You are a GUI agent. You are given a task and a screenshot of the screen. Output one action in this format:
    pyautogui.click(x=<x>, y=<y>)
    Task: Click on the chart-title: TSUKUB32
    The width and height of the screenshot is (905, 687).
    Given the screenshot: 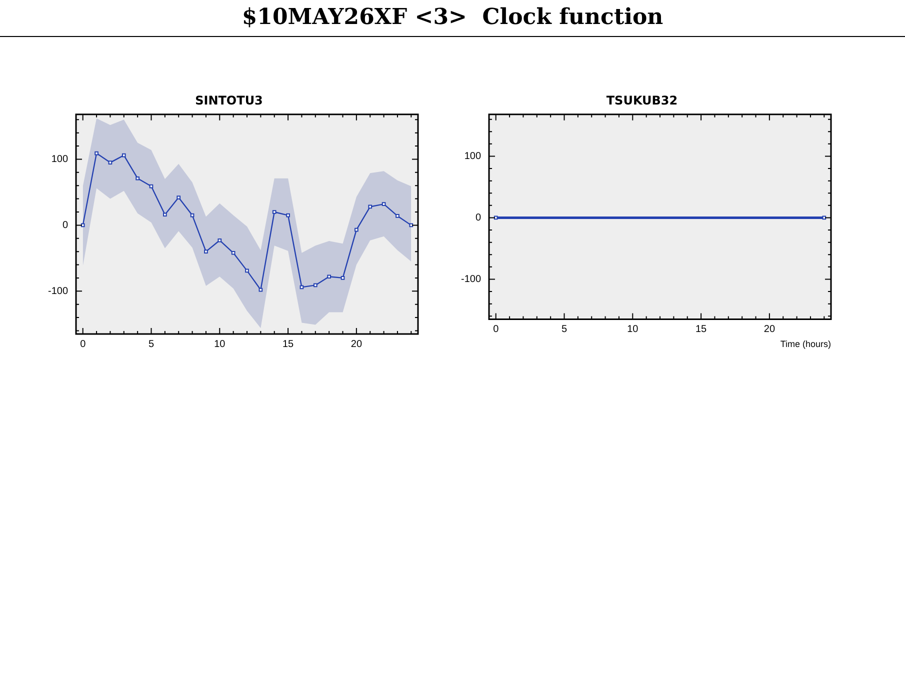 What is the action you would take?
    pyautogui.click(x=642, y=100)
    